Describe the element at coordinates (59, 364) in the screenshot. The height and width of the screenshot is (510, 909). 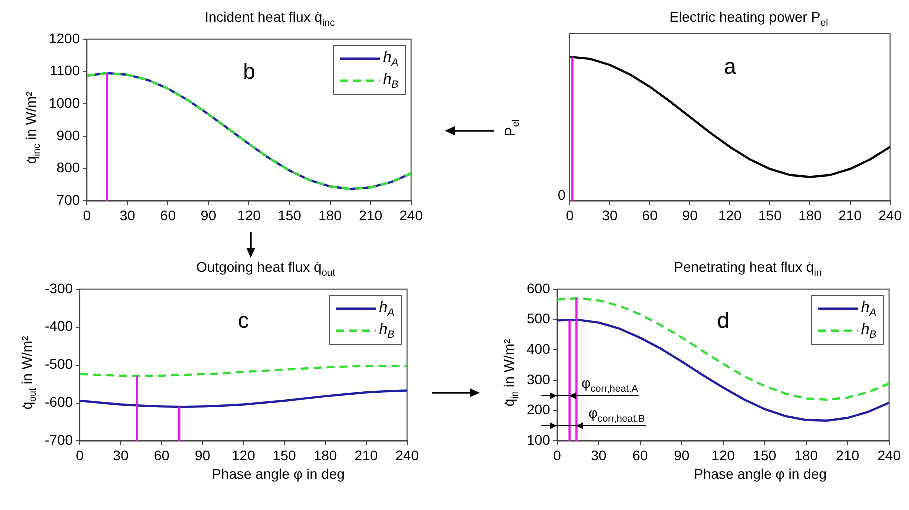
I see `y-tick-label: -500` at that location.